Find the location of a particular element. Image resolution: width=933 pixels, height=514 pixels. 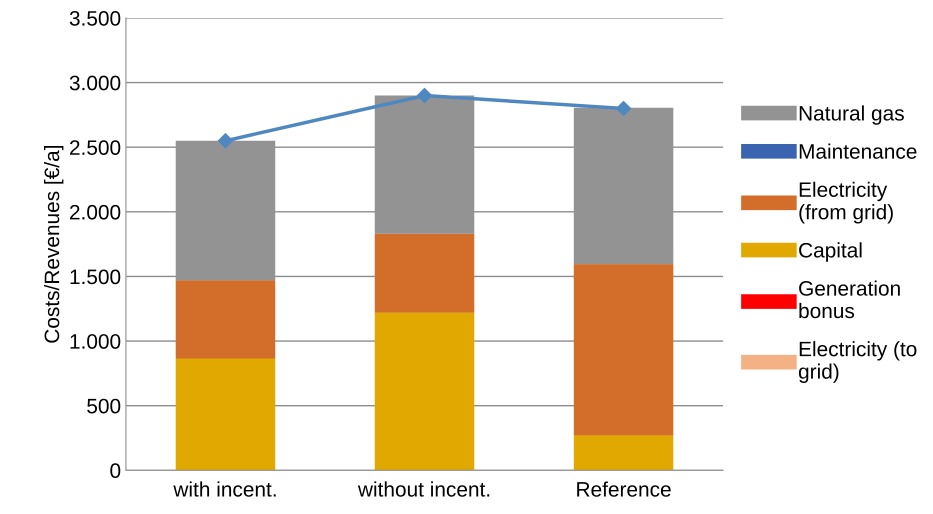

legend-label: Maintenance is located at coordinates (858, 151).